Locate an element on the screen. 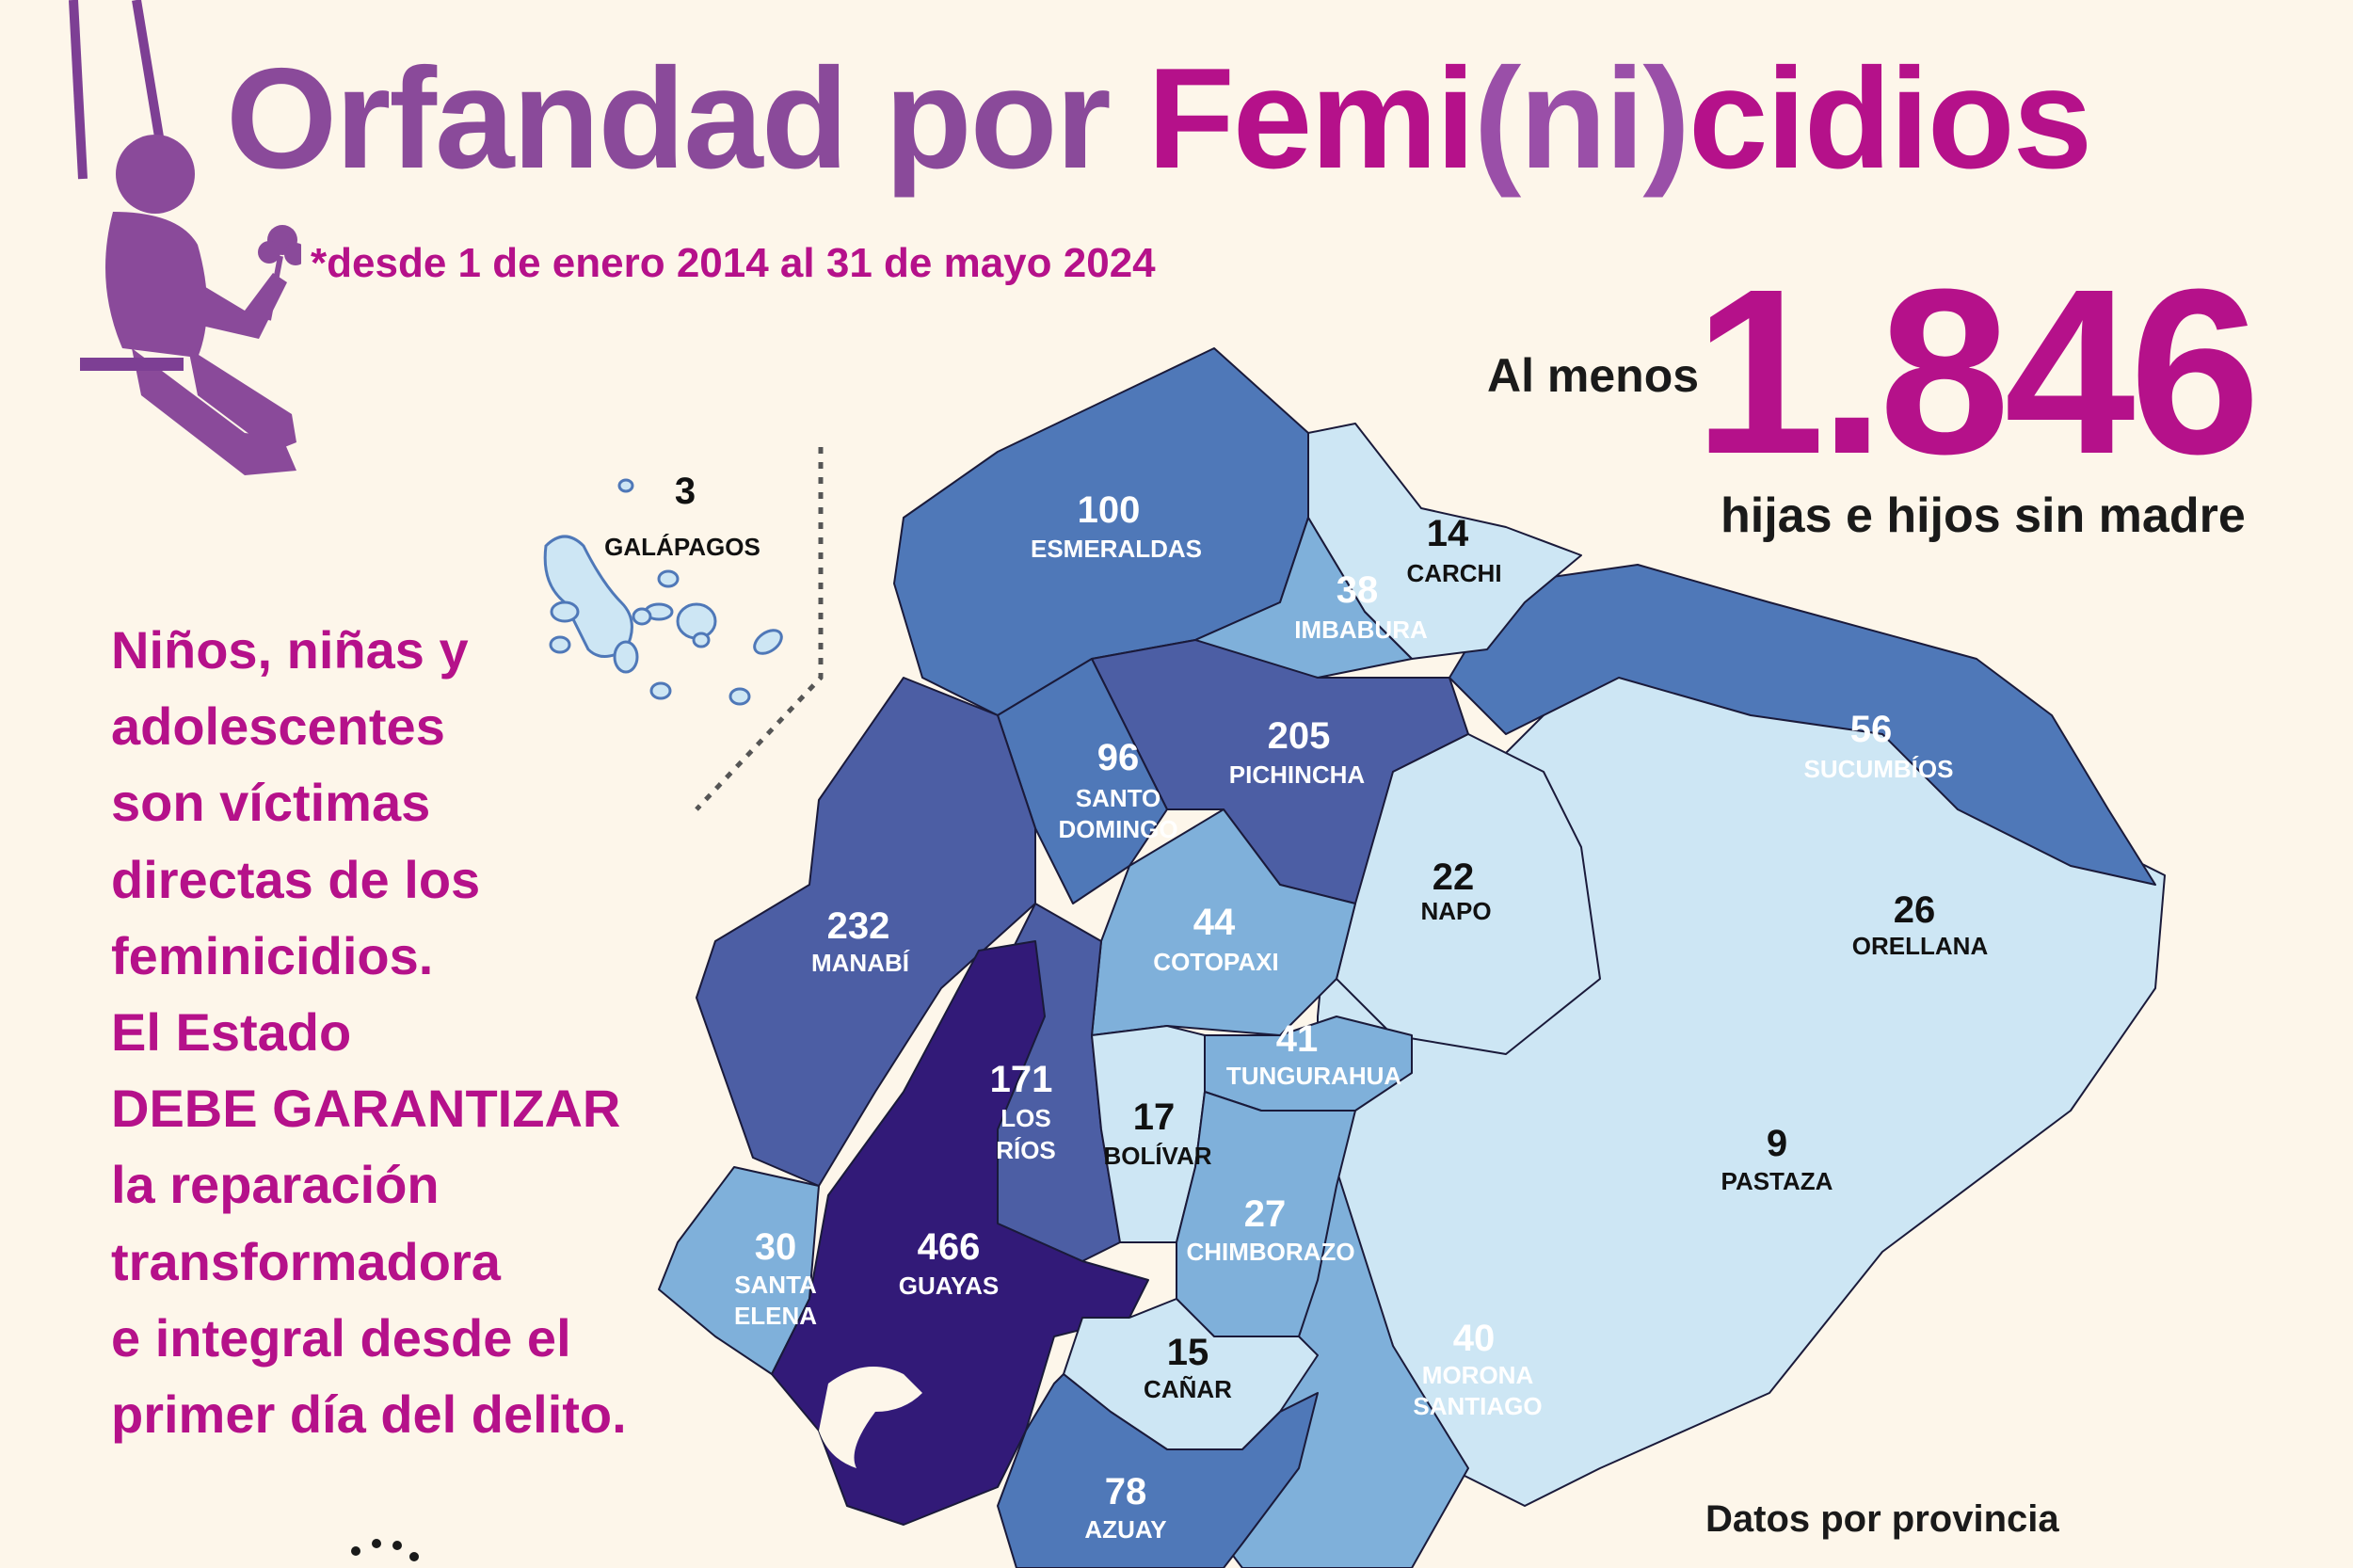 This screenshot has height=1568, width=2353. value-sucumbios: 56 is located at coordinates (1872, 729).